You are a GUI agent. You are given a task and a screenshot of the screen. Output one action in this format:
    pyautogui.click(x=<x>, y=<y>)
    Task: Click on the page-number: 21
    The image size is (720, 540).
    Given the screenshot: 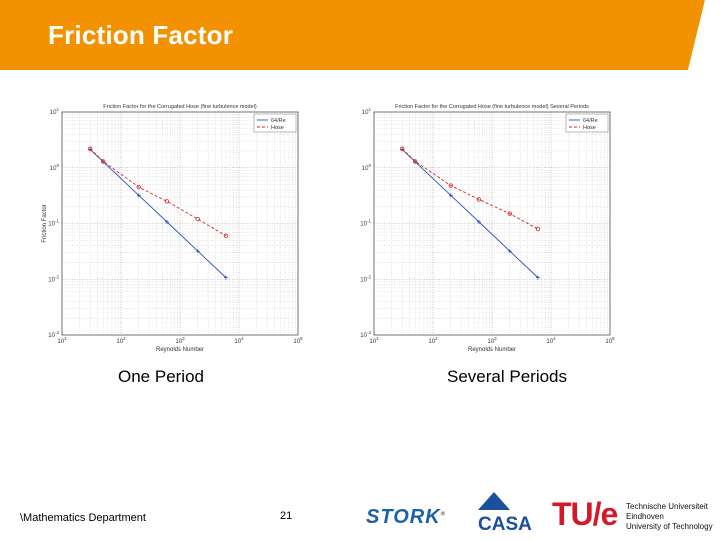 What is the action you would take?
    pyautogui.click(x=286, y=516)
    